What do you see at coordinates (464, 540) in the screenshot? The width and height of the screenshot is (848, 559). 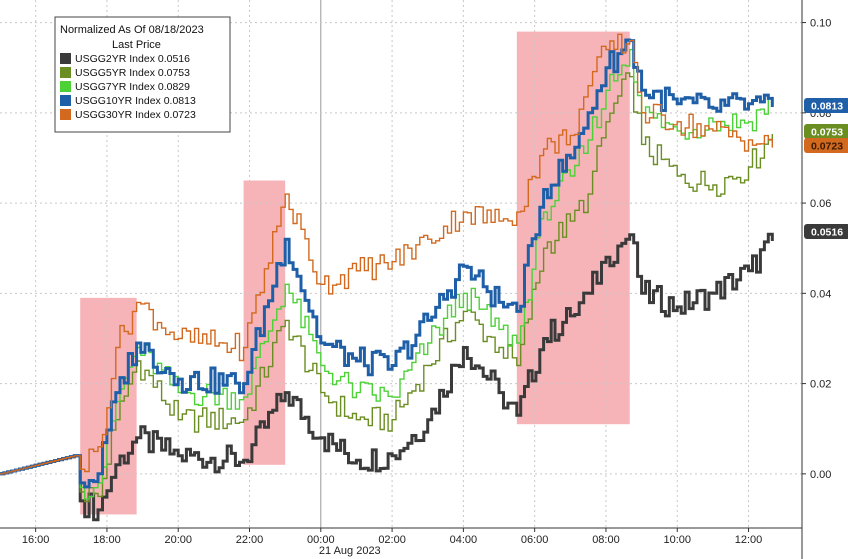 I see `x-tick-label: 04:00` at bounding box center [464, 540].